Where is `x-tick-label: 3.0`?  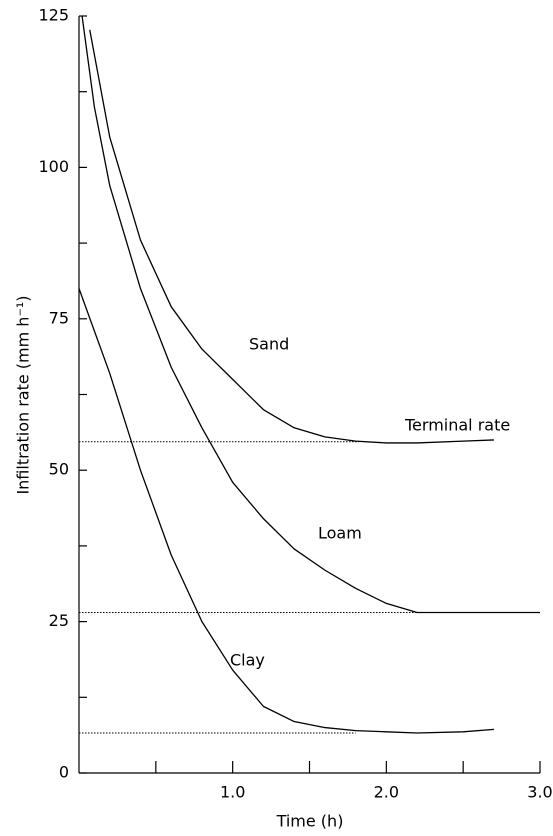 x-tick-label: 3.0 is located at coordinates (539, 792).